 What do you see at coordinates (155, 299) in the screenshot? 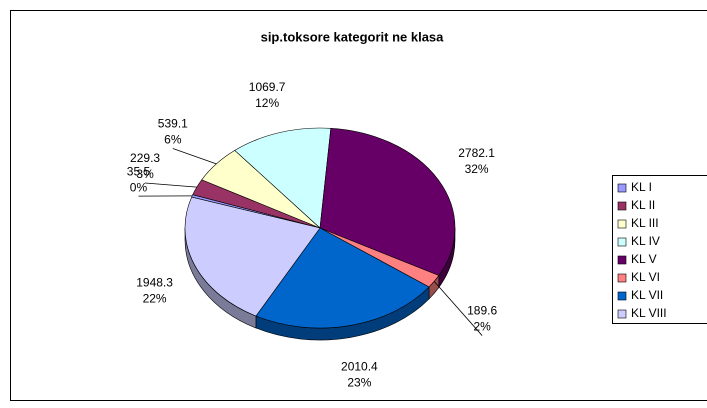
I see `data-label-percent: 22%` at bounding box center [155, 299].